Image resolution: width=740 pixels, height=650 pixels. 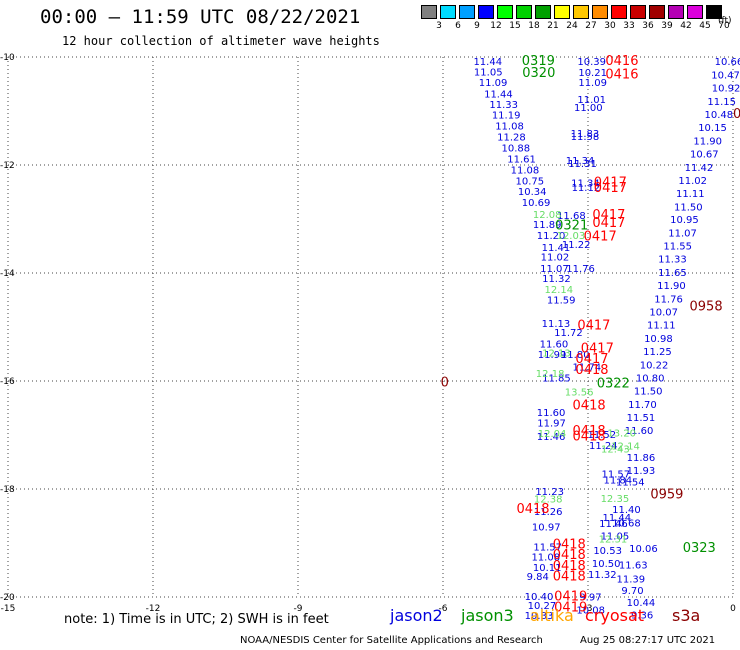 What do you see at coordinates (549, 492) in the screenshot?
I see `data-point-jason2: 11.23` at bounding box center [549, 492].